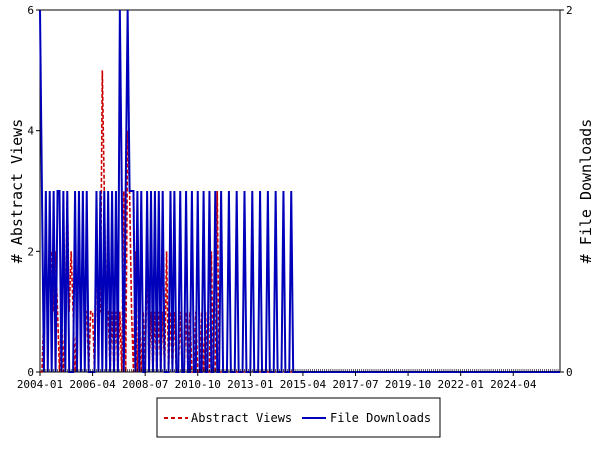  Describe the element at coordinates (30, 10) in the screenshot. I see `y-tick-label: 6` at that location.